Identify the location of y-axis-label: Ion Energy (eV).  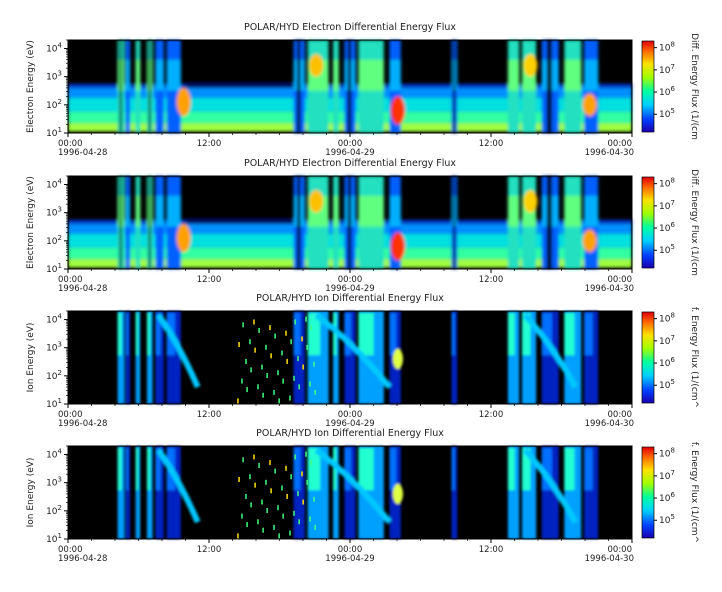
(31, 358).